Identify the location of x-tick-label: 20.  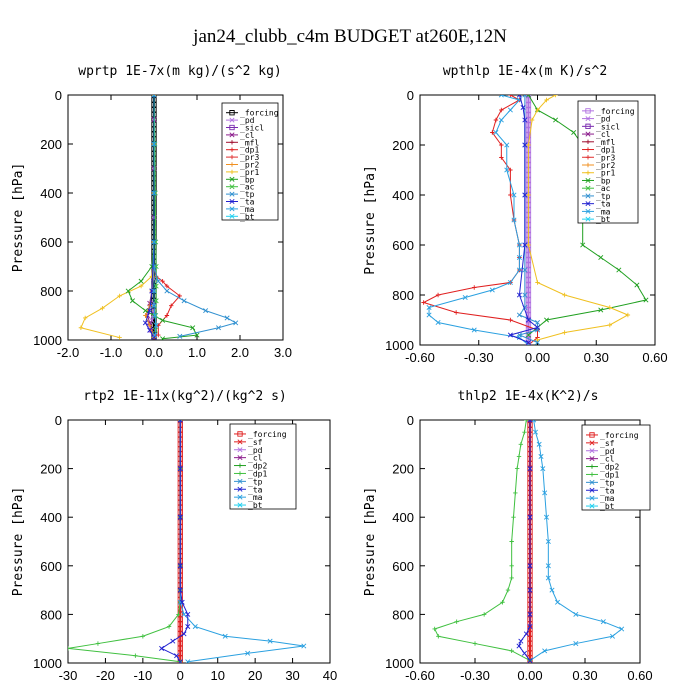
(255, 675).